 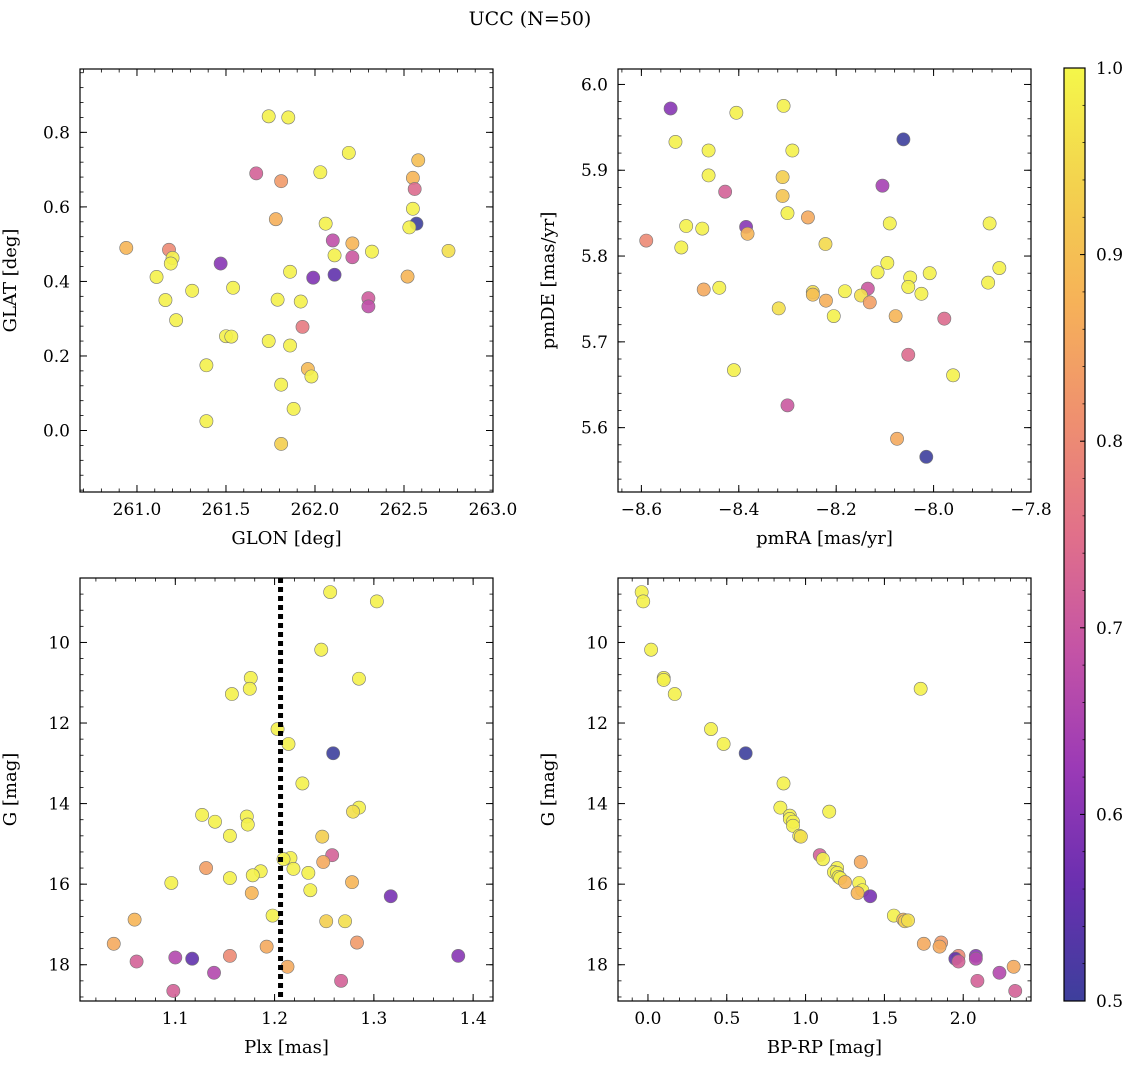 What do you see at coordinates (274, 1019) in the screenshot?
I see `x-tick-label: 1.2` at bounding box center [274, 1019].